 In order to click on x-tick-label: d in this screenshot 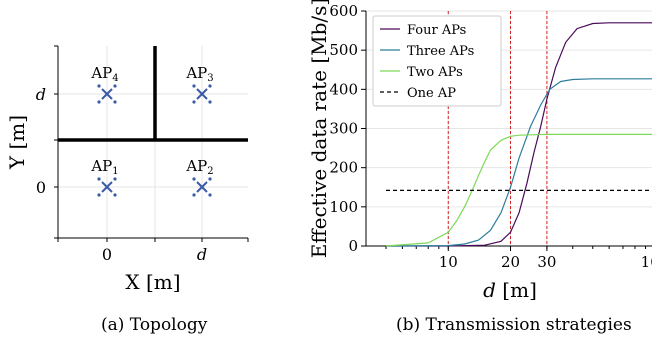, I will do `click(202, 254)`.